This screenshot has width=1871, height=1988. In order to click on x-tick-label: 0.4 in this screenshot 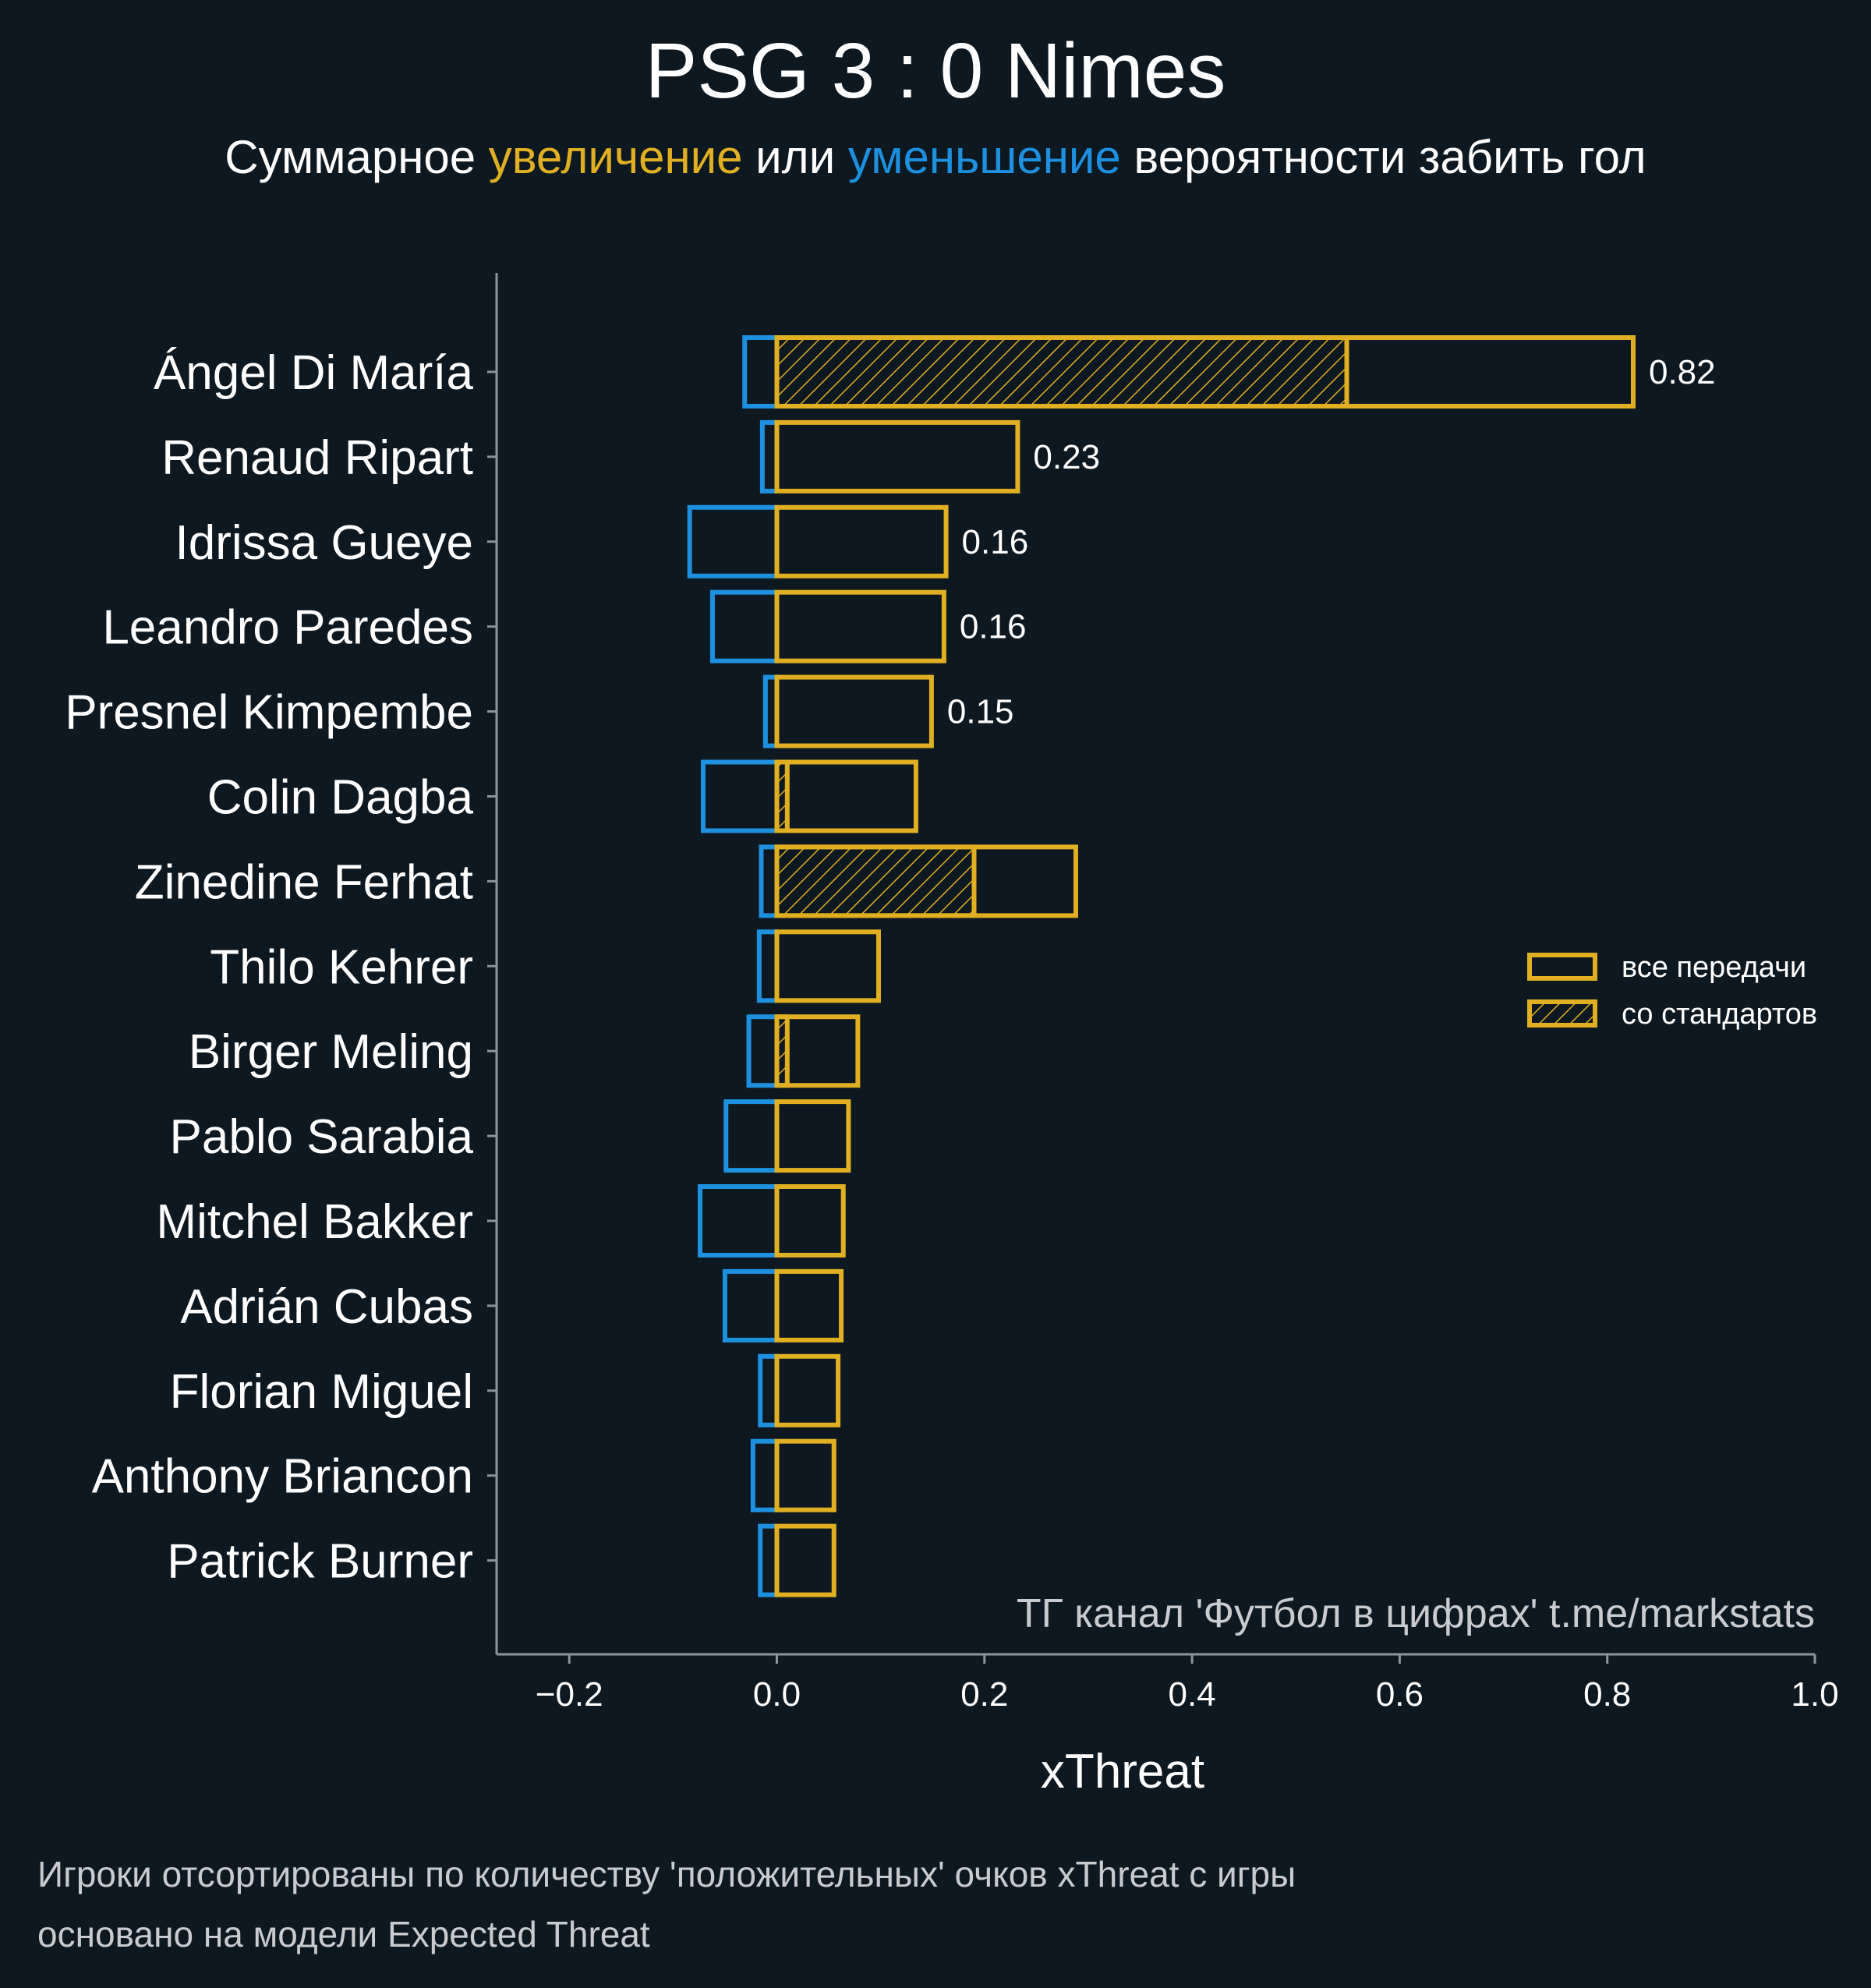, I will do `click(1192, 1694)`.